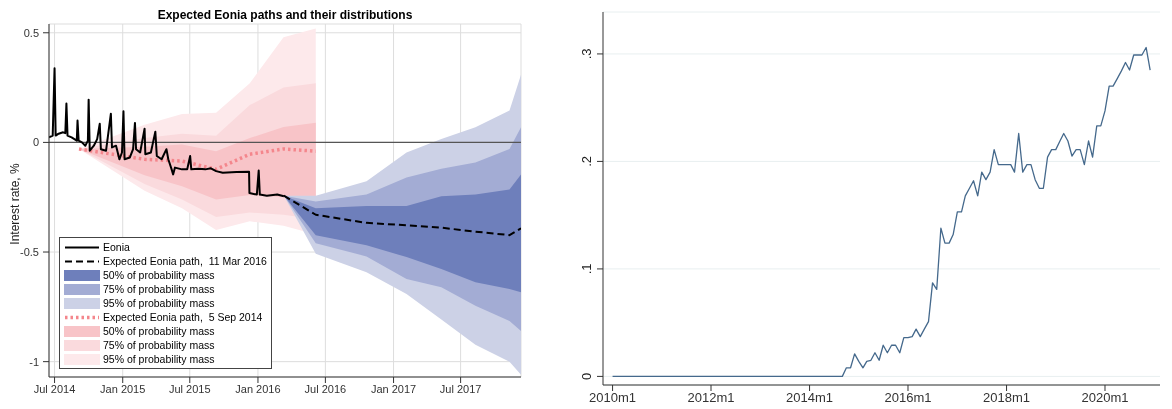 The width and height of the screenshot is (1172, 409). What do you see at coordinates (586, 54) in the screenshot?
I see `y-tick-label: .3` at bounding box center [586, 54].